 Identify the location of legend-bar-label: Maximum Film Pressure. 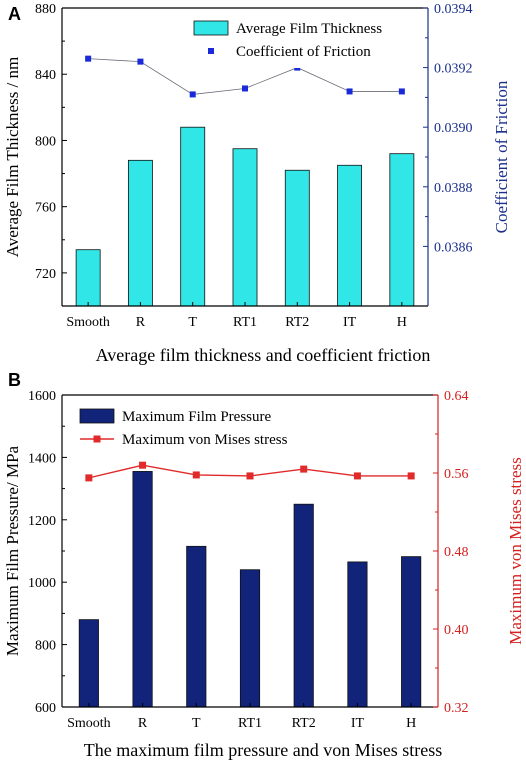
(197, 417).